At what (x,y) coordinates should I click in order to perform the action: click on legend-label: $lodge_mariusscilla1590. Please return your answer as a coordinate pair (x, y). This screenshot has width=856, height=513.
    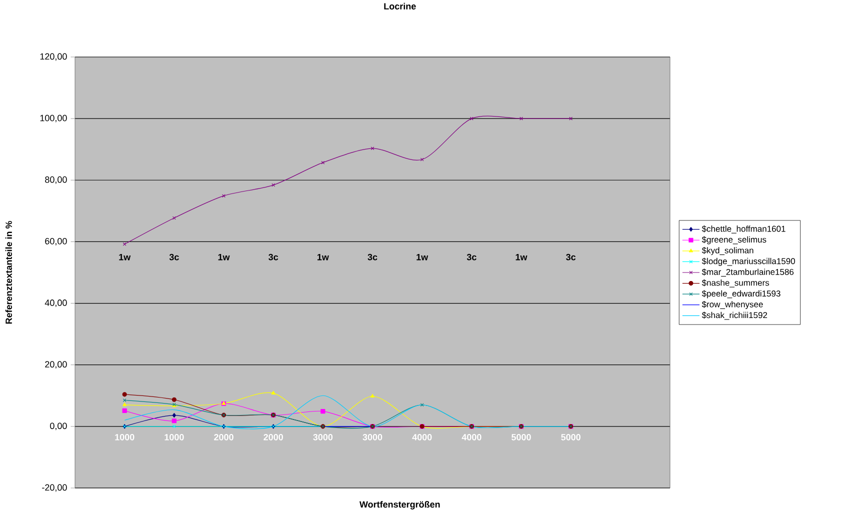
    Looking at the image, I should click on (748, 262).